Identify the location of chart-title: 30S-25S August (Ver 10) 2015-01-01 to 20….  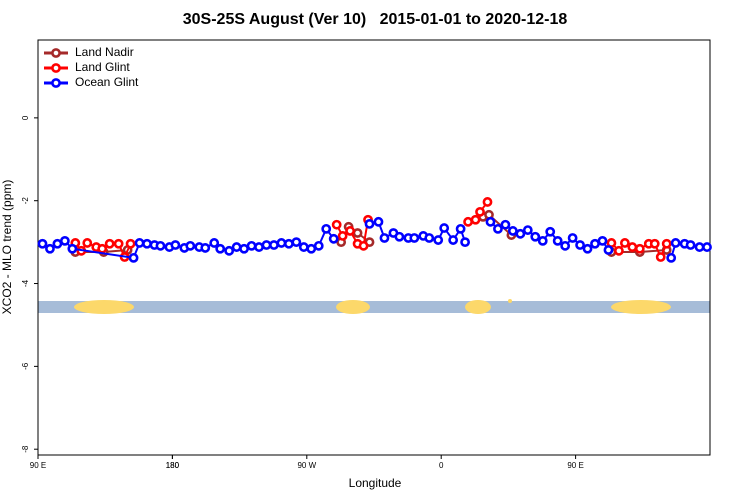
(375, 19).